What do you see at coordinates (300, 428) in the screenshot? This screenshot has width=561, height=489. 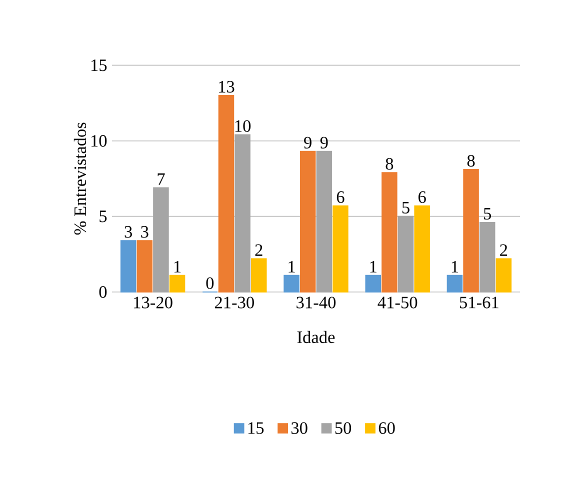 I see `legend-label: 30` at bounding box center [300, 428].